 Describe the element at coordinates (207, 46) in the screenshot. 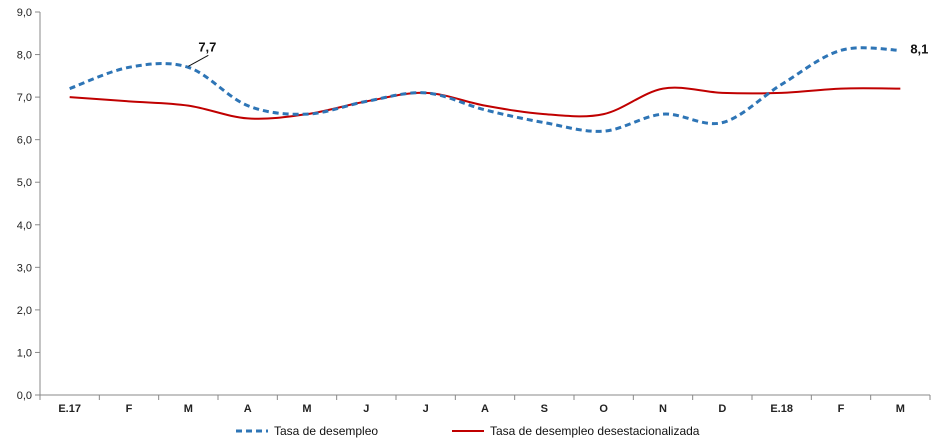

I see `data-label: 7,7` at that location.